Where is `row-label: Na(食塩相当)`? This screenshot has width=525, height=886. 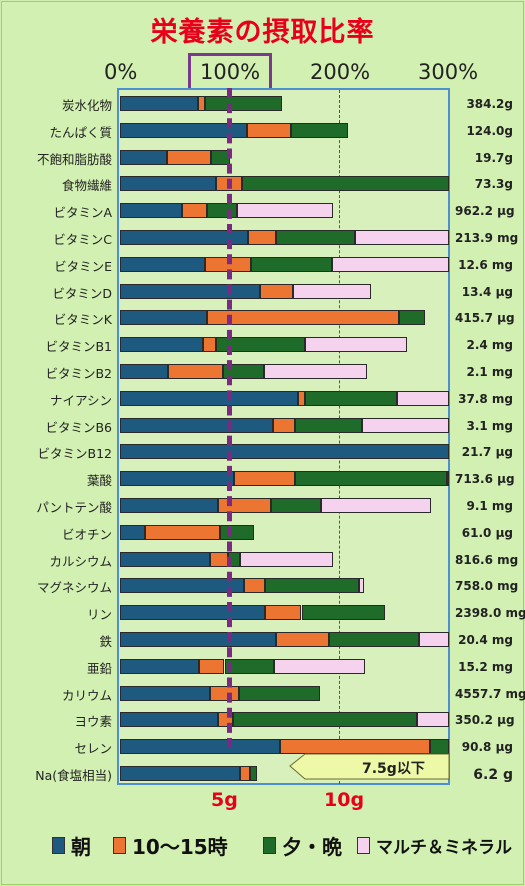 row-label: Na(食塩相当) is located at coordinates (73, 775).